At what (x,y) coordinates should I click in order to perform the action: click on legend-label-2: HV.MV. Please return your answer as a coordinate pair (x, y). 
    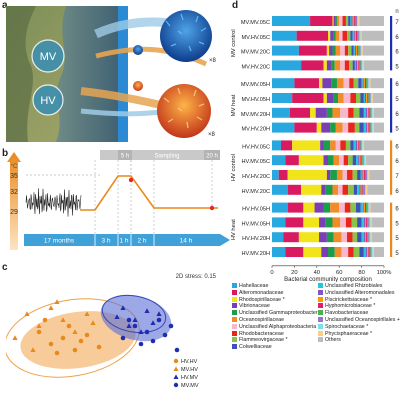
    Looking at the image, I should click on (189, 378).